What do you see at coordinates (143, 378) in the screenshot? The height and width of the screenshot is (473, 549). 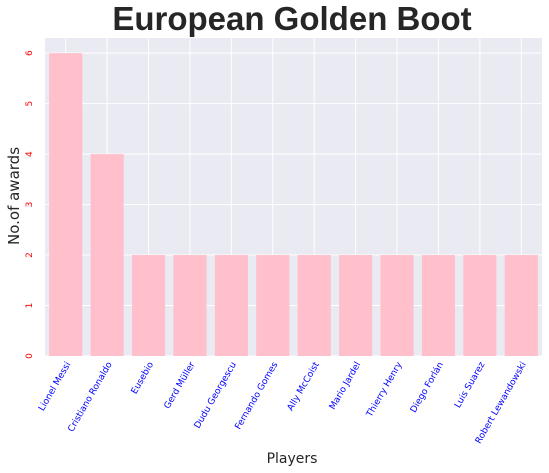 I see `x-tick-label: Eusebio` at bounding box center [143, 378].